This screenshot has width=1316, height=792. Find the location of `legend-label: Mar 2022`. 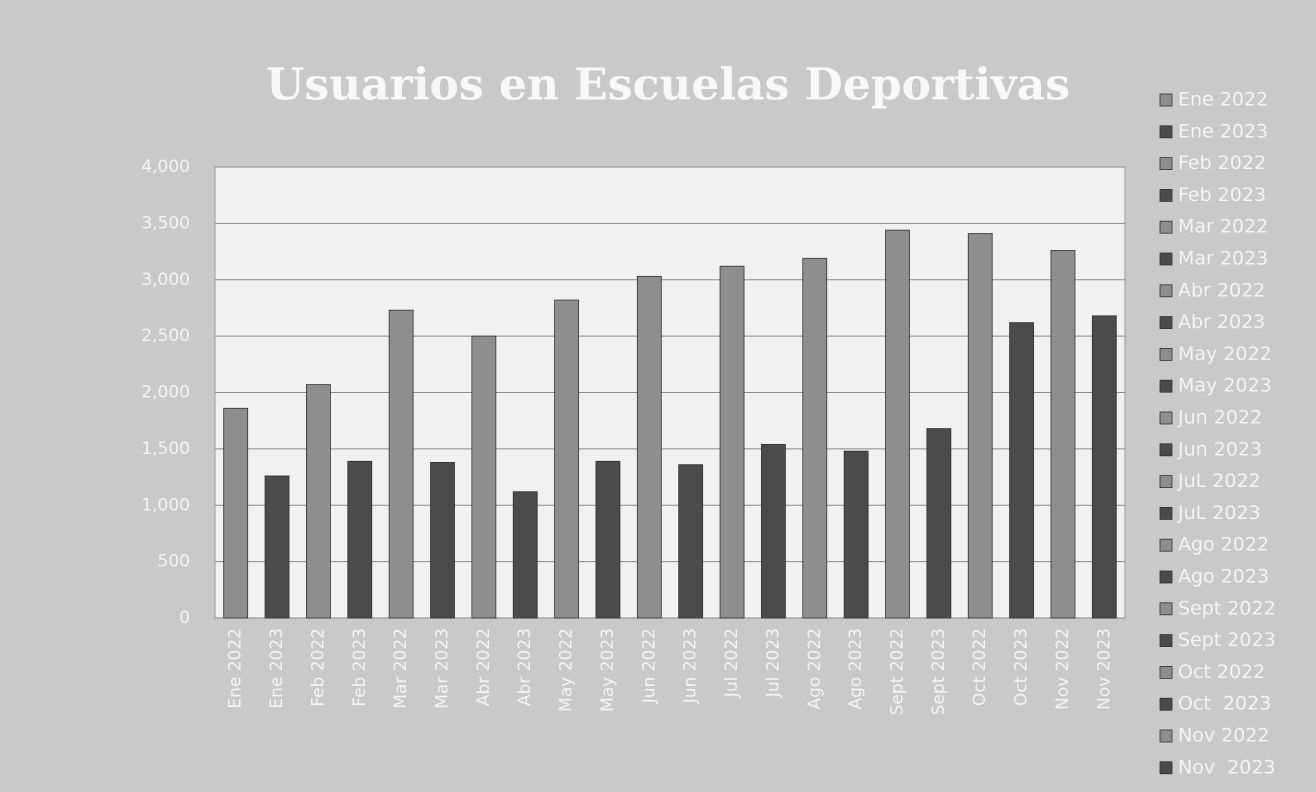

legend-label: Mar 2022 is located at coordinates (1223, 227).